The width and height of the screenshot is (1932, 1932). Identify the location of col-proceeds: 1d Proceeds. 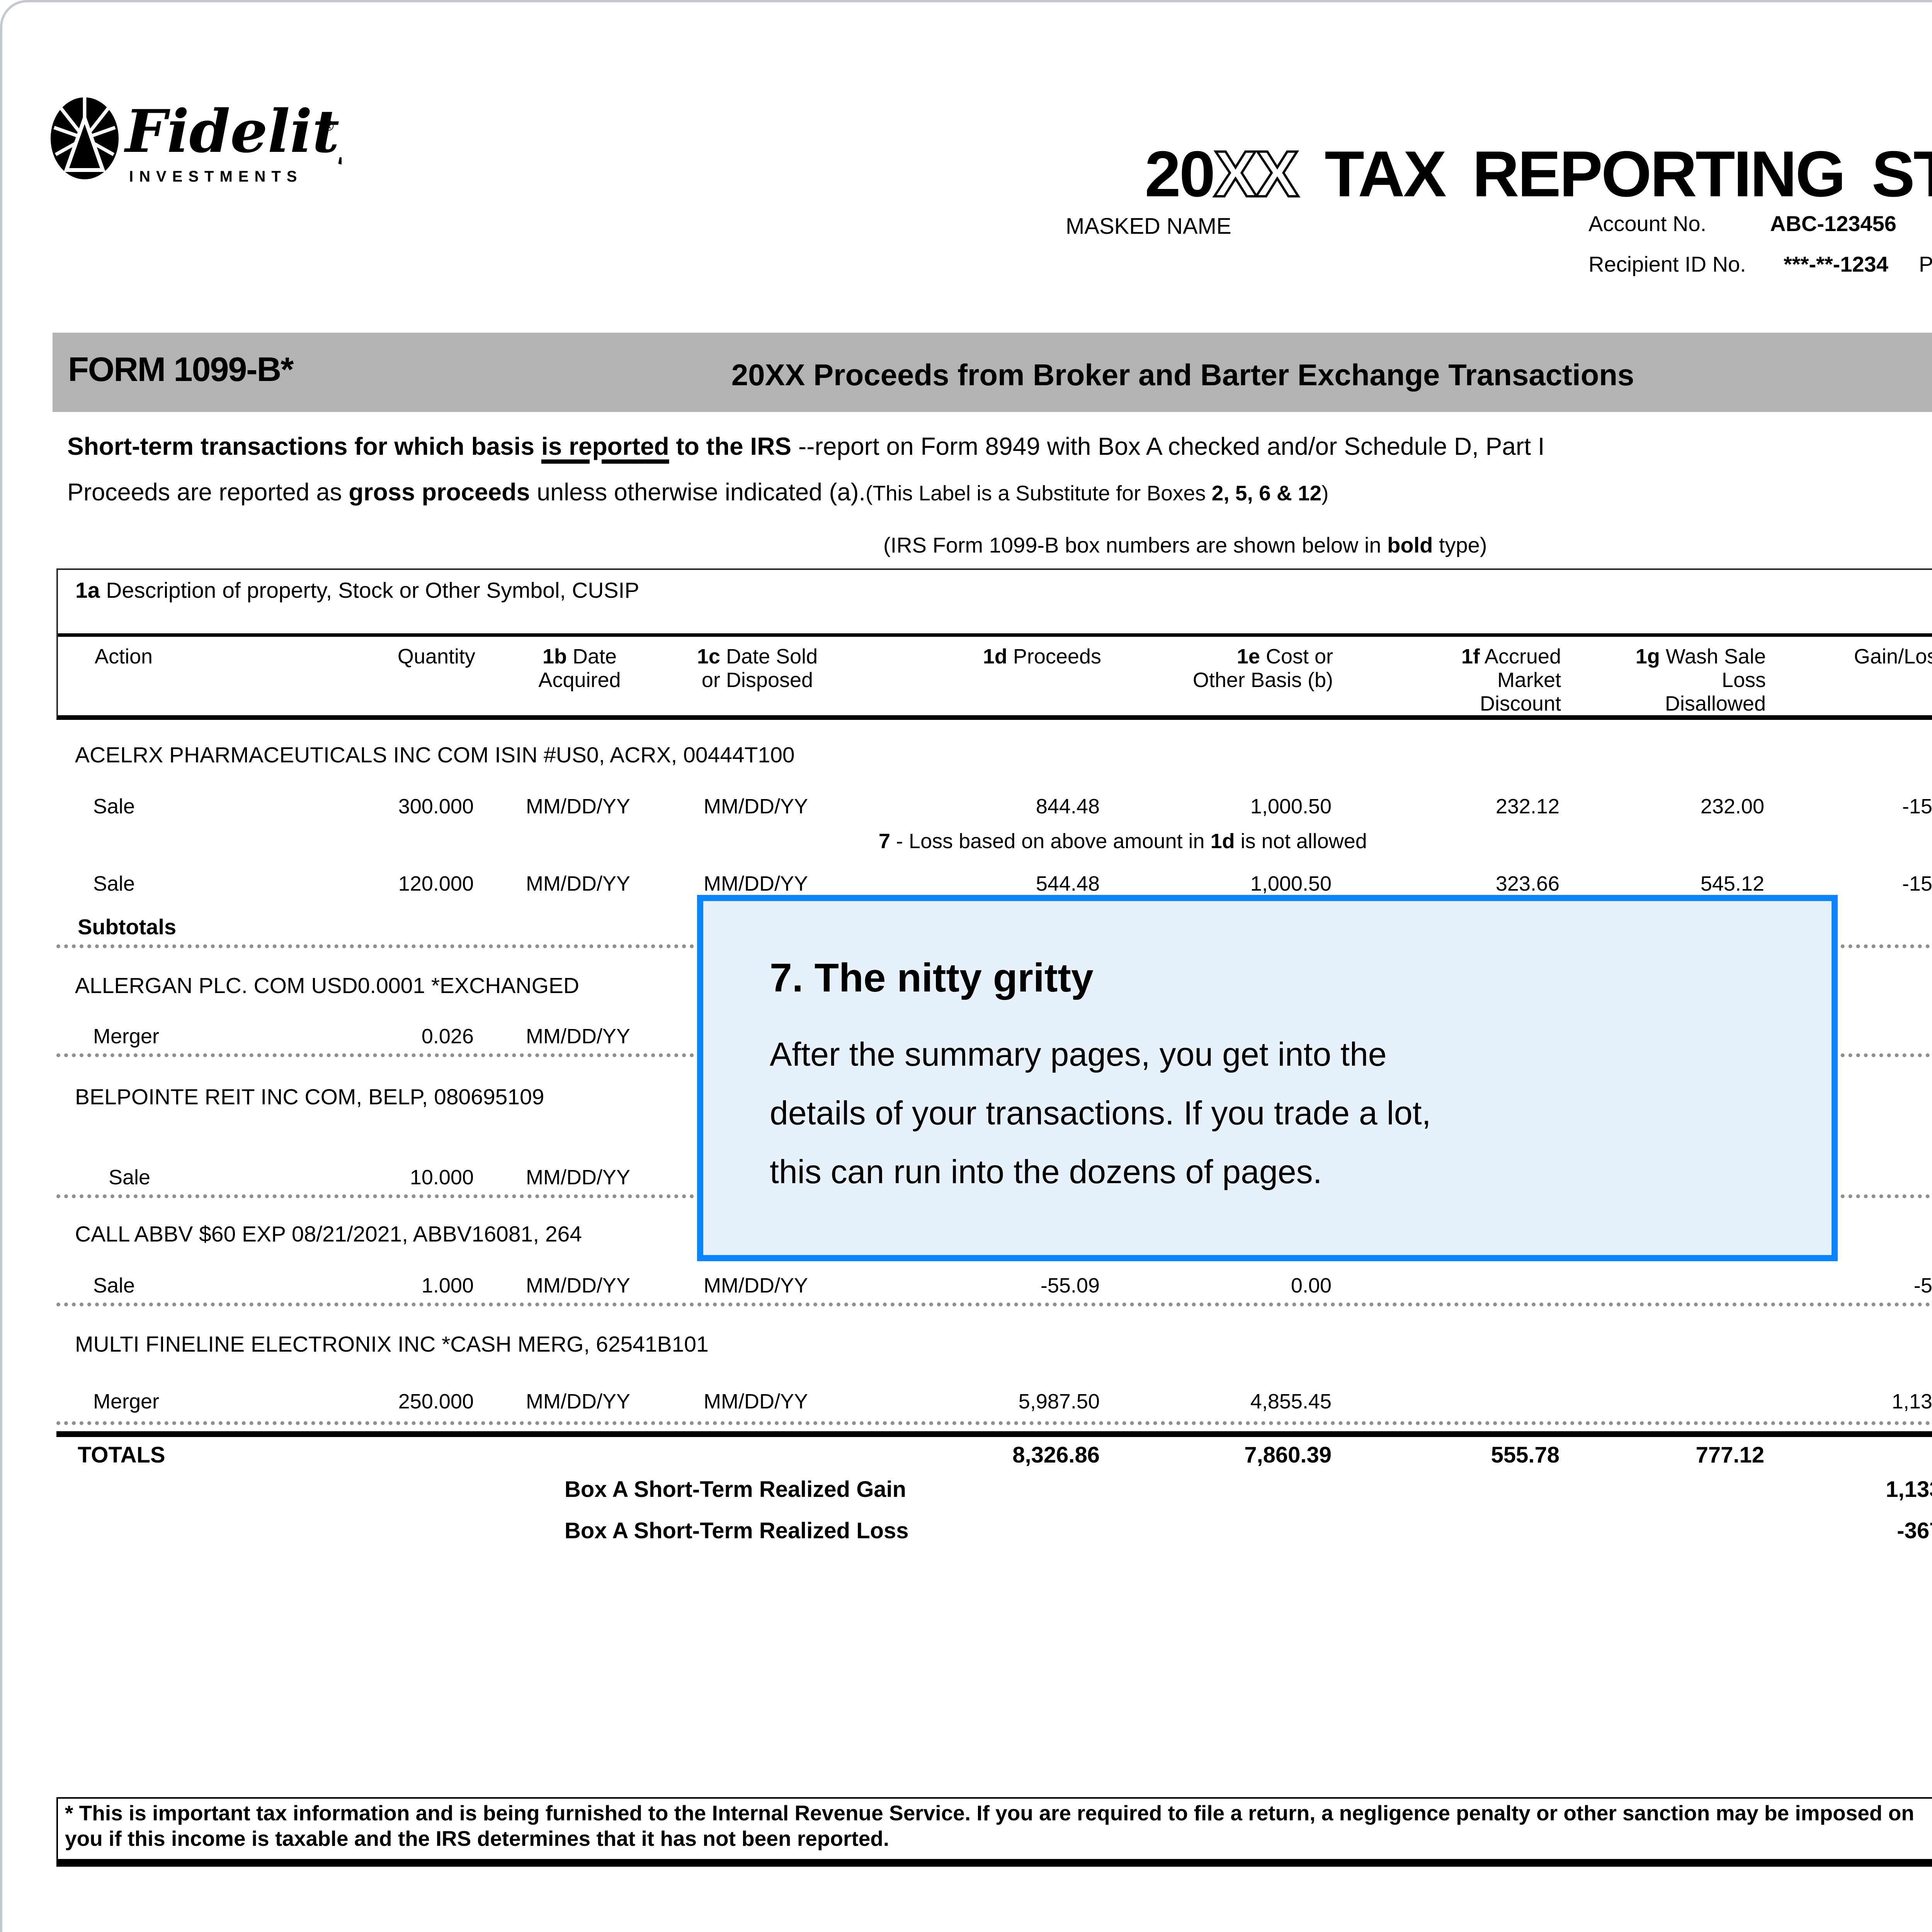
(1042, 656).